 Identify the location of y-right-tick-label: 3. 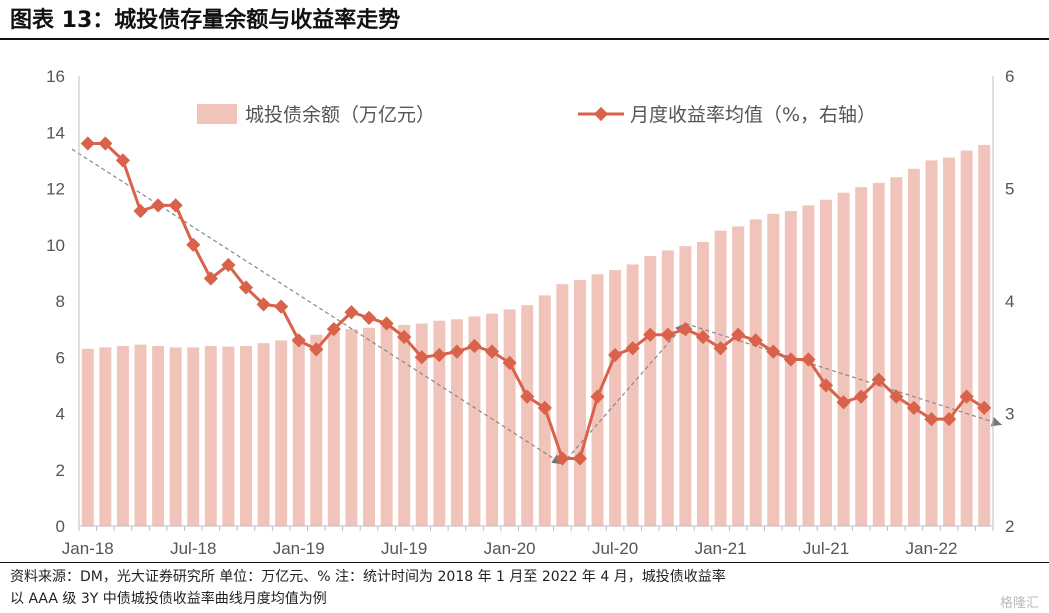
(1009, 414).